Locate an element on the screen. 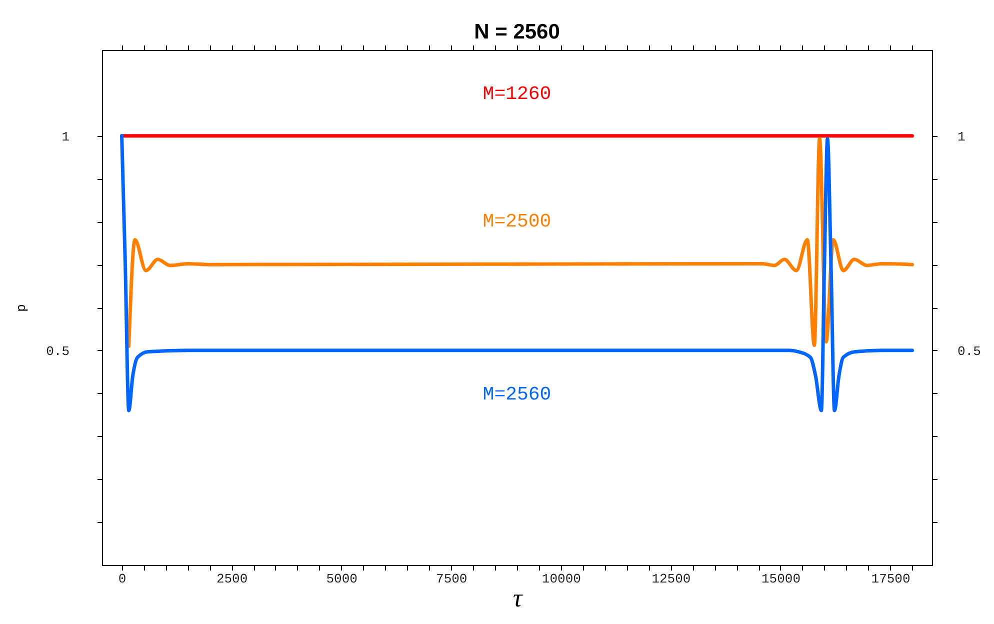  x-tick-label: 10000 is located at coordinates (561, 579).